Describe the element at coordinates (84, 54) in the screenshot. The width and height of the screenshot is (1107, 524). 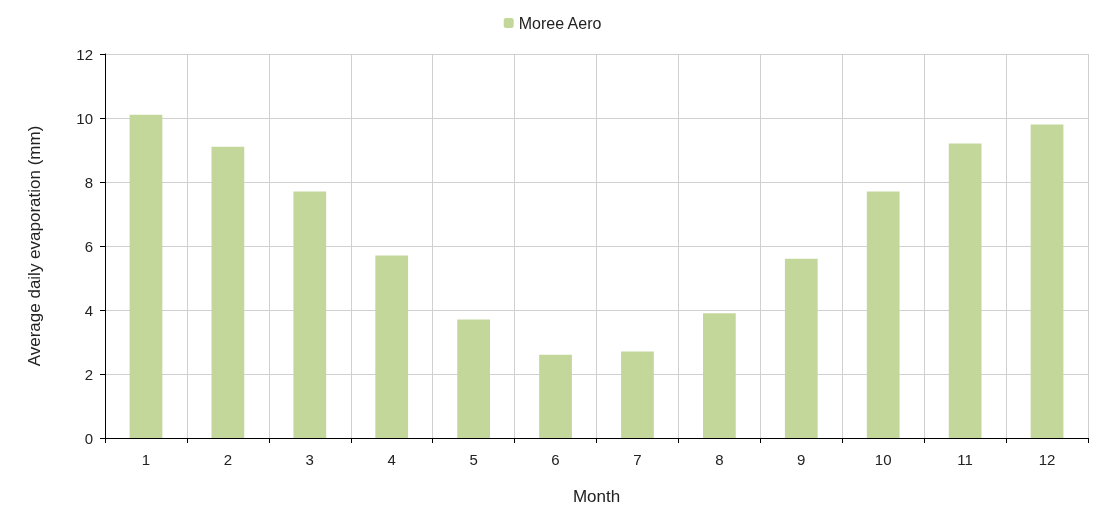
I see `y-tick-label: 12` at that location.